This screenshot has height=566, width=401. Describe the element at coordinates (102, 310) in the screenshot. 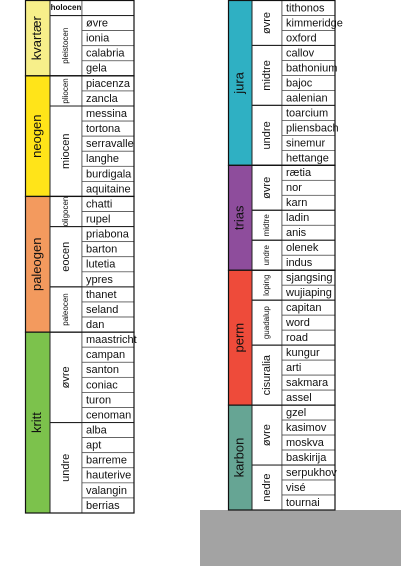

I see `stage-name: seland` at that location.